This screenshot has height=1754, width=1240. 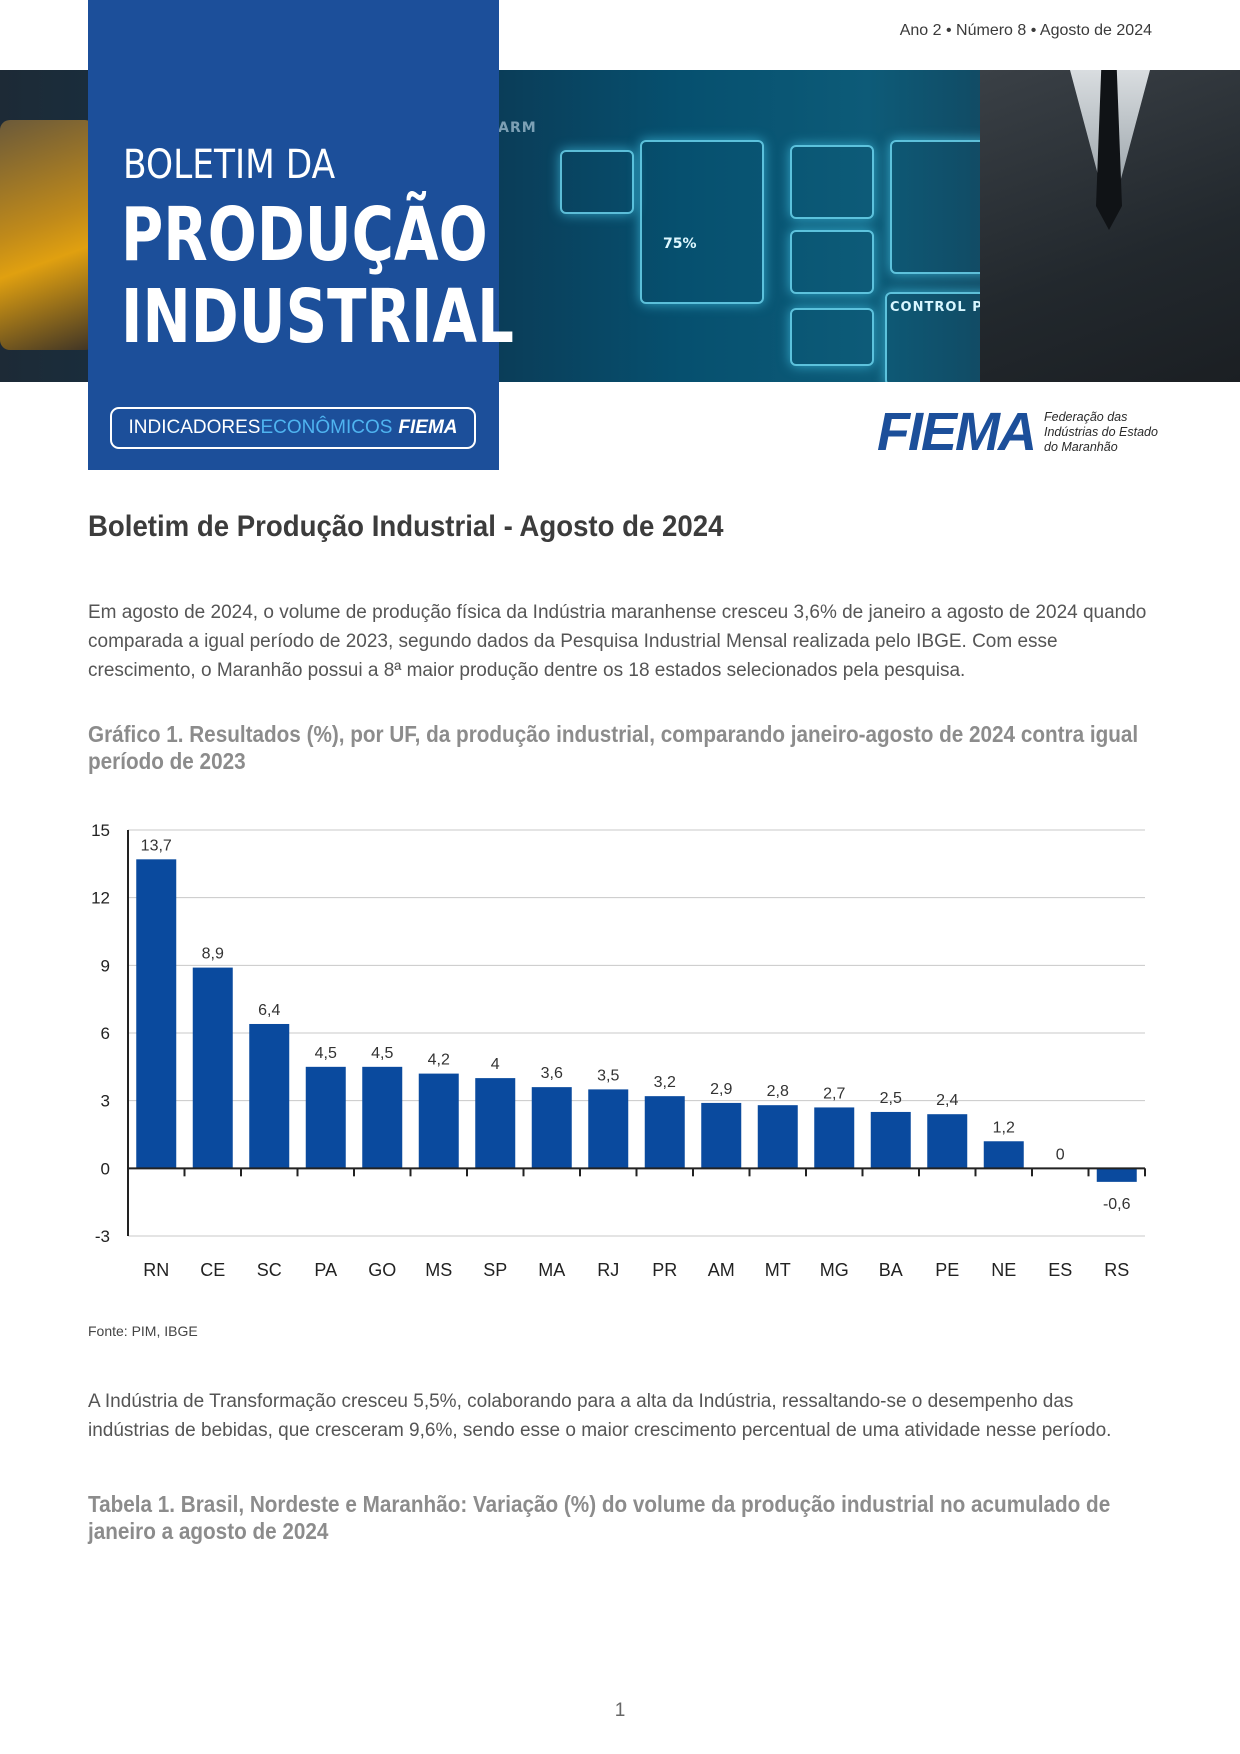 I want to click on tagline-line-3: do Maranhão, so click(x=1081, y=447).